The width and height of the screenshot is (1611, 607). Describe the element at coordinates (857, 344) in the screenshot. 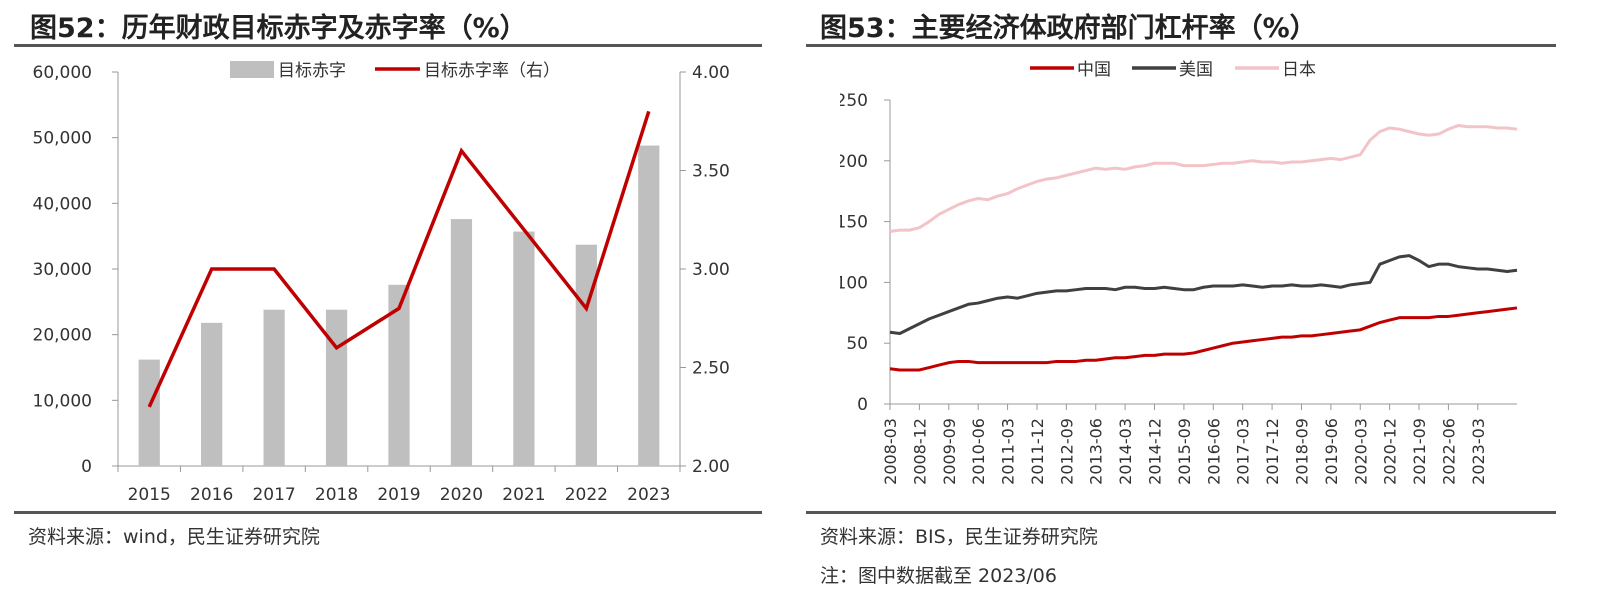

I see `y-tick-label: 50` at that location.